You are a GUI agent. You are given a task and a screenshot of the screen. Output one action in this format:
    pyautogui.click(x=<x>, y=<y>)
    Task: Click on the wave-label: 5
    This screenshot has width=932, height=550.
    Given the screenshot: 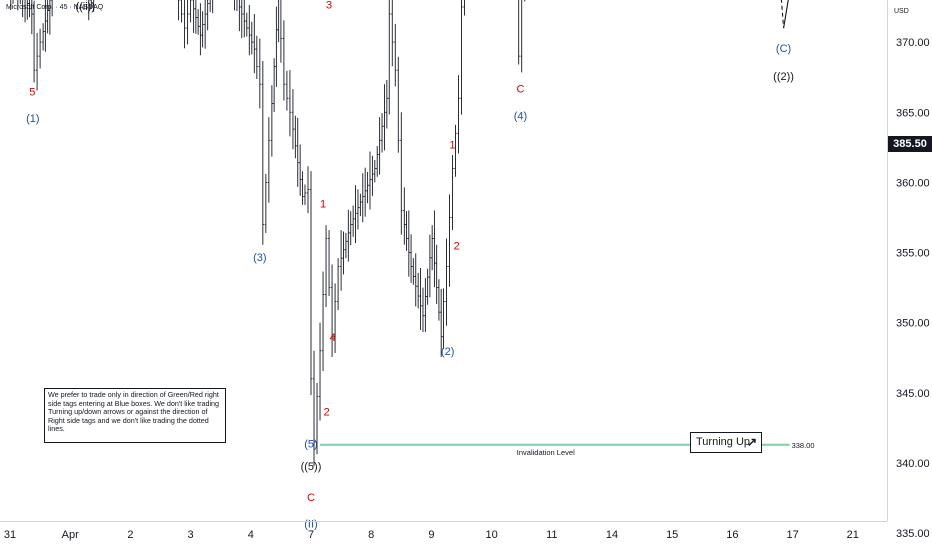 What is the action you would take?
    pyautogui.click(x=32, y=92)
    